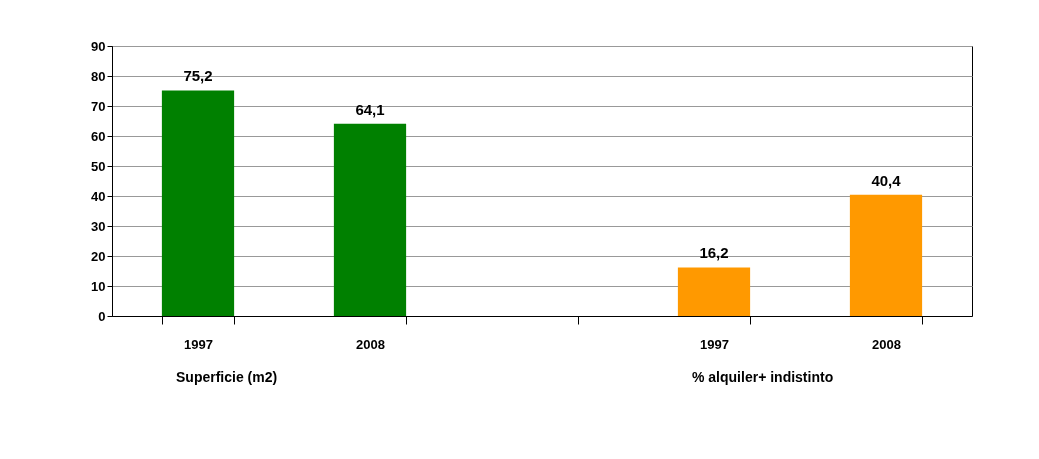 The height and width of the screenshot is (459, 1039). I want to click on data-label: 16,2, so click(714, 253).